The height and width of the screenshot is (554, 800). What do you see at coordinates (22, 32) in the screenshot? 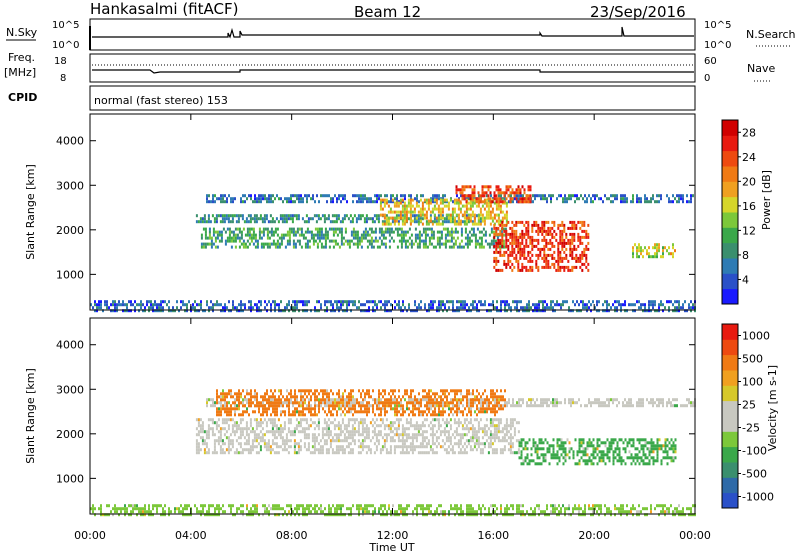
I see `nsky-label: N.Sky` at bounding box center [22, 32].